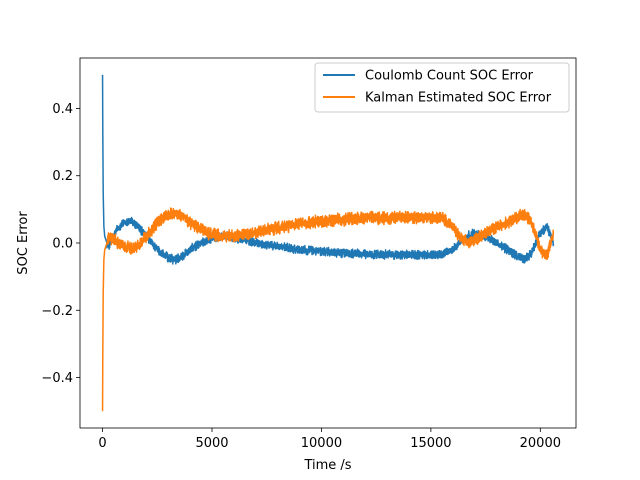 Image resolution: width=640 pixels, height=480 pixels. What do you see at coordinates (57, 378) in the screenshot?
I see `y-tick-label: −0.4` at bounding box center [57, 378].